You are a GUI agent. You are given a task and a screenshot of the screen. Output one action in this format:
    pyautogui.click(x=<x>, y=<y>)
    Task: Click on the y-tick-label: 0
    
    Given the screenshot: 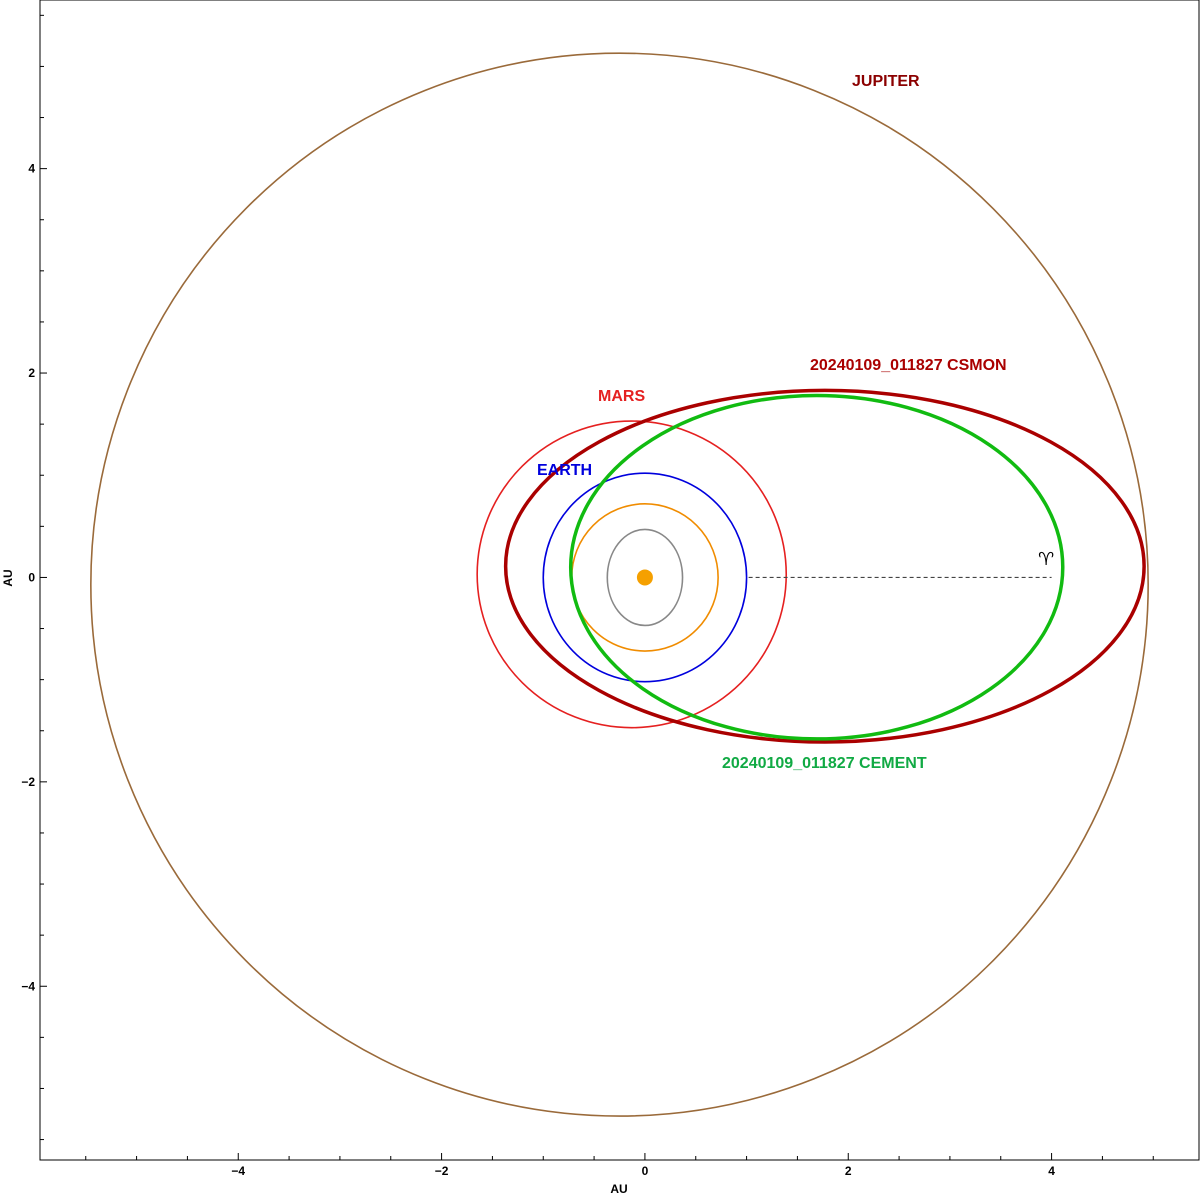 What is the action you would take?
    pyautogui.click(x=31, y=577)
    